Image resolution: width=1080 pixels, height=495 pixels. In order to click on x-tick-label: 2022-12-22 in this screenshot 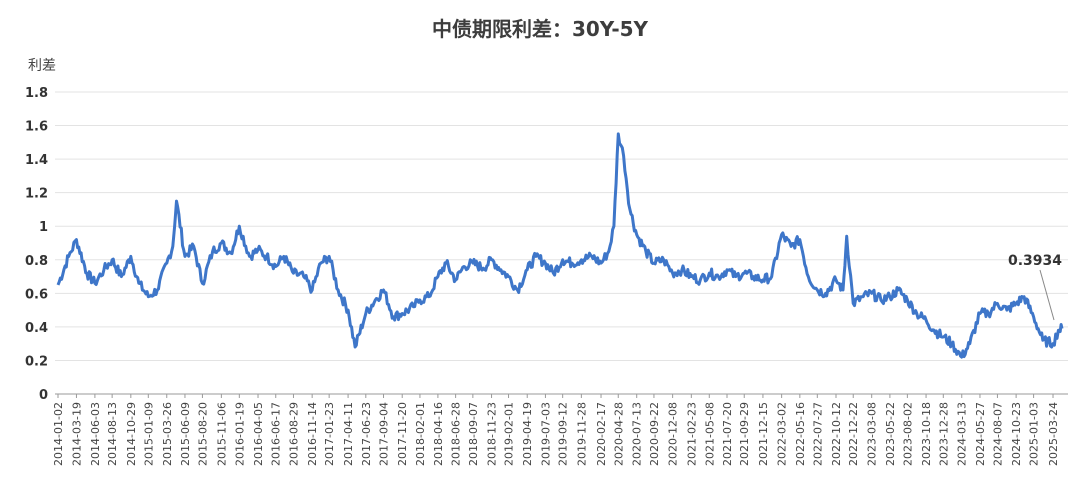, I will do `click(853, 434)`.